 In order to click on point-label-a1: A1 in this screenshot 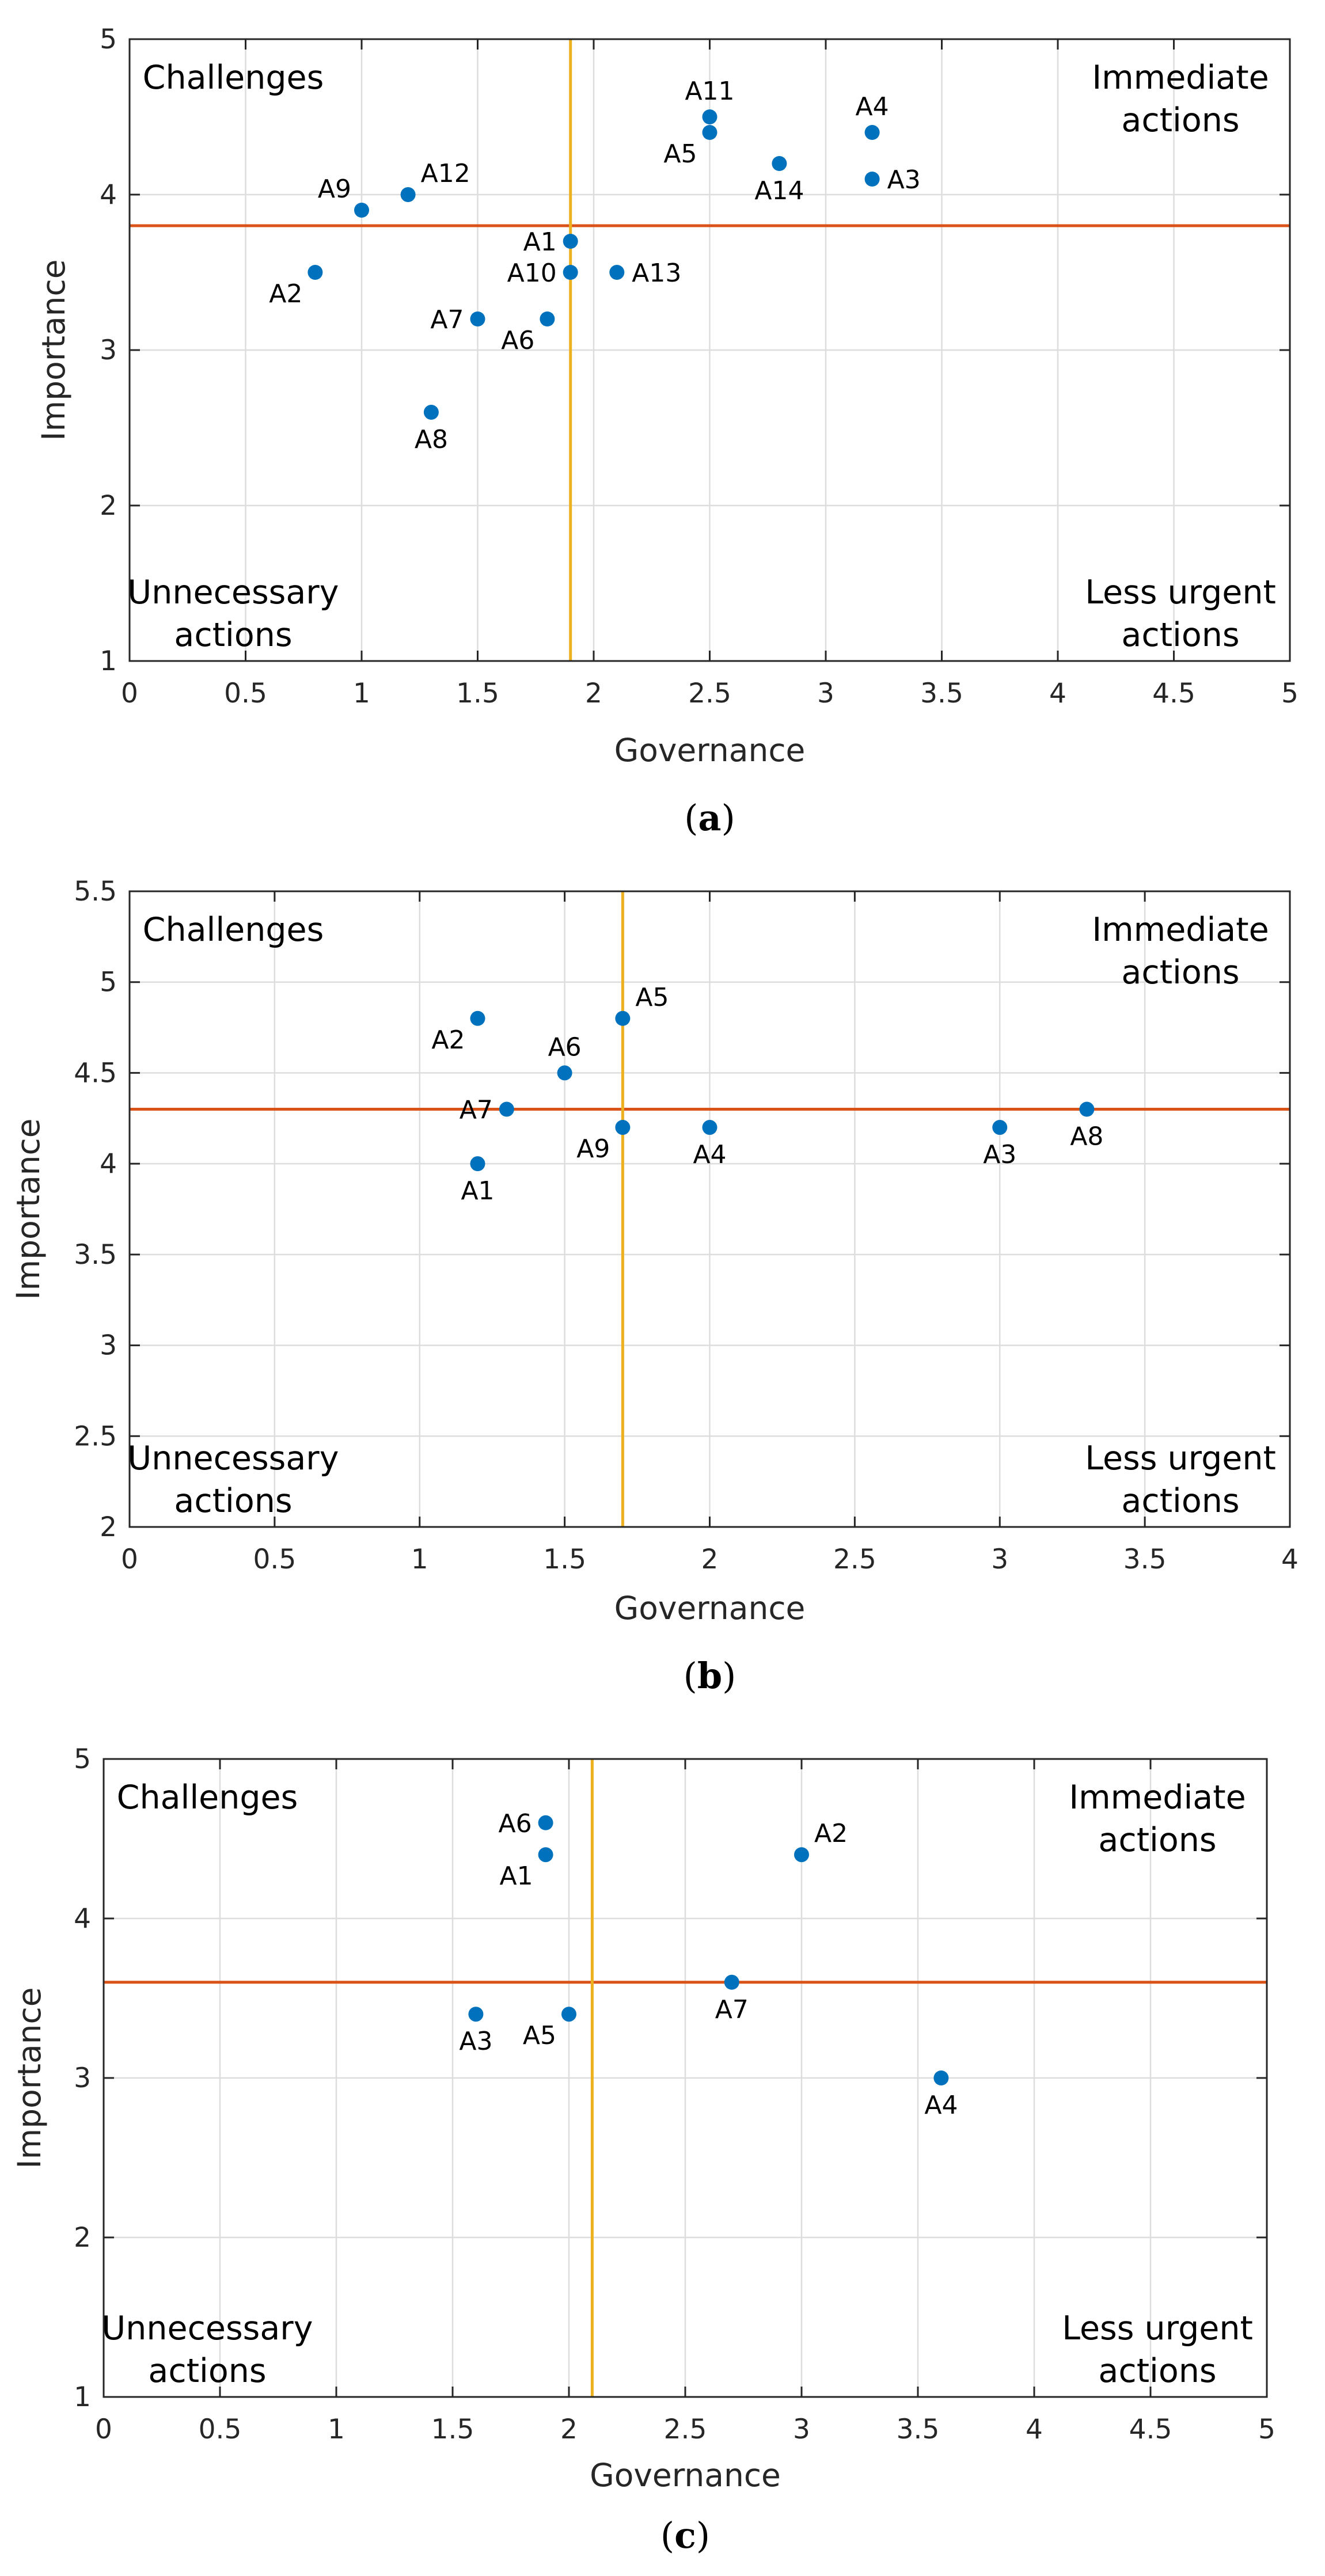, I will do `click(516, 1876)`.